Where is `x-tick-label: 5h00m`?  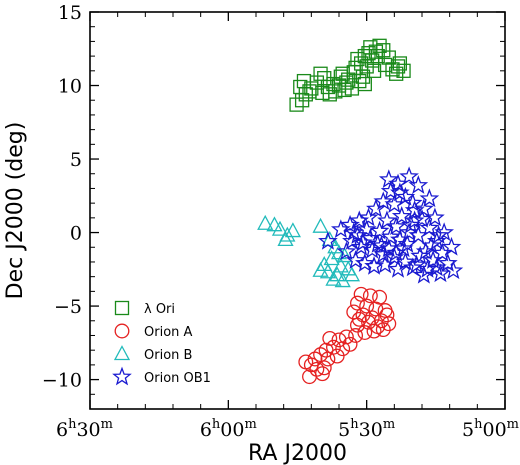 x-tick-label: 5h00m is located at coordinates (490, 429).